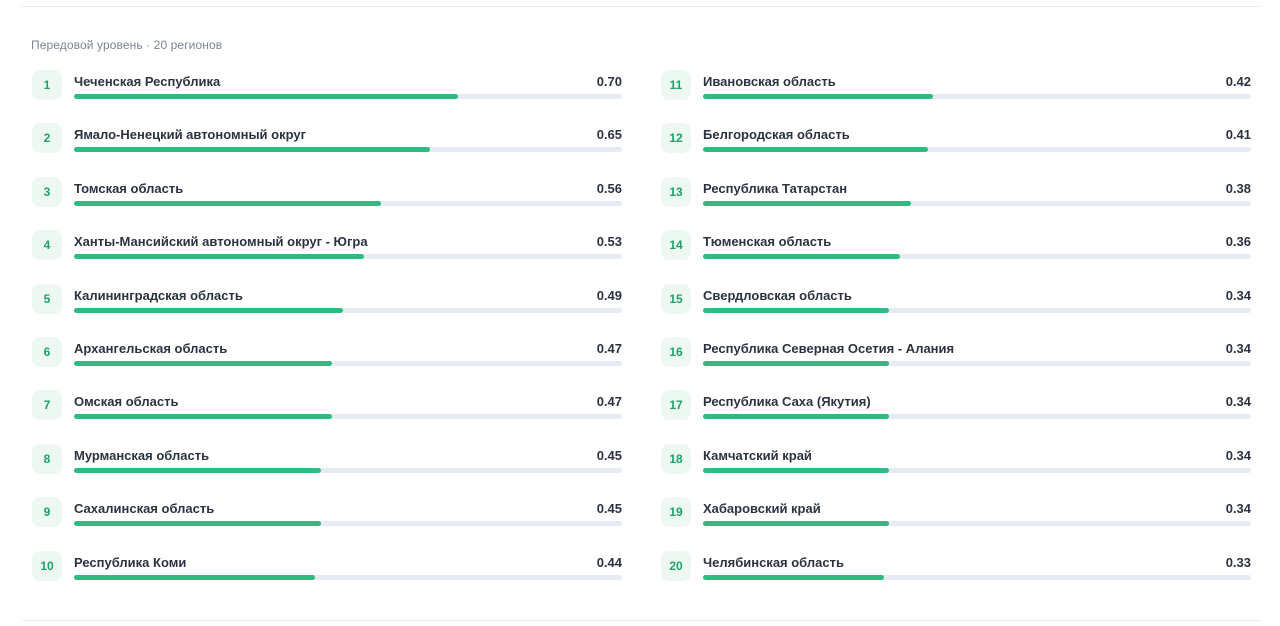 Image resolution: width=1280 pixels, height=626 pixels. I want to click on rank-badge: 7, so click(47, 405).